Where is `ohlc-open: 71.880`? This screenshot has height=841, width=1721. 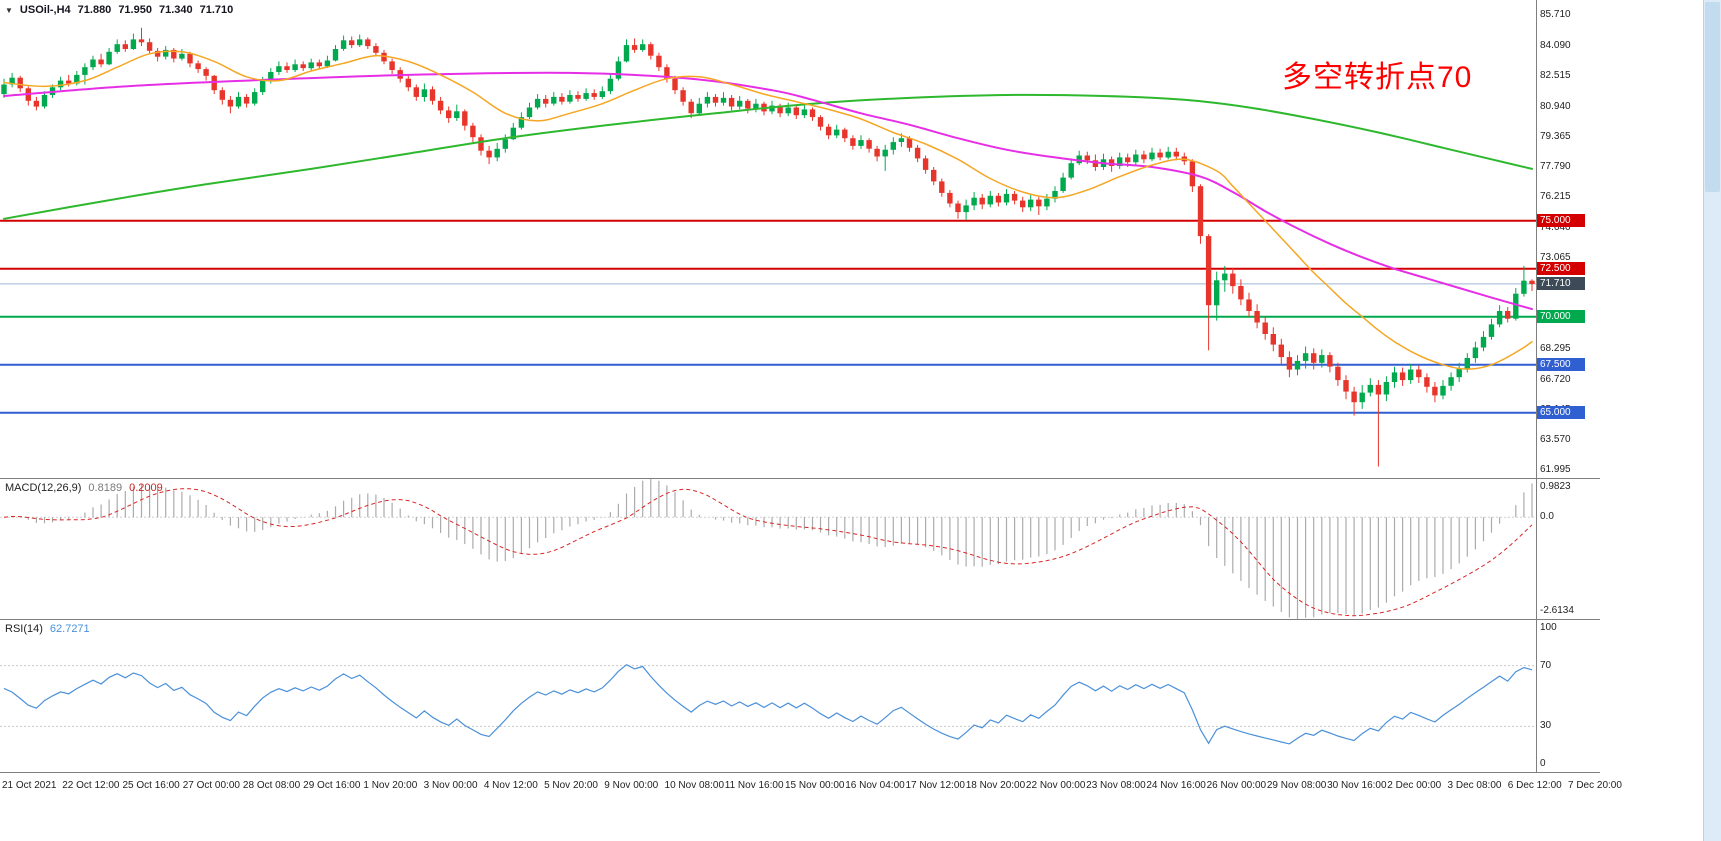 ohlc-open: 71.880 is located at coordinates (94, 10).